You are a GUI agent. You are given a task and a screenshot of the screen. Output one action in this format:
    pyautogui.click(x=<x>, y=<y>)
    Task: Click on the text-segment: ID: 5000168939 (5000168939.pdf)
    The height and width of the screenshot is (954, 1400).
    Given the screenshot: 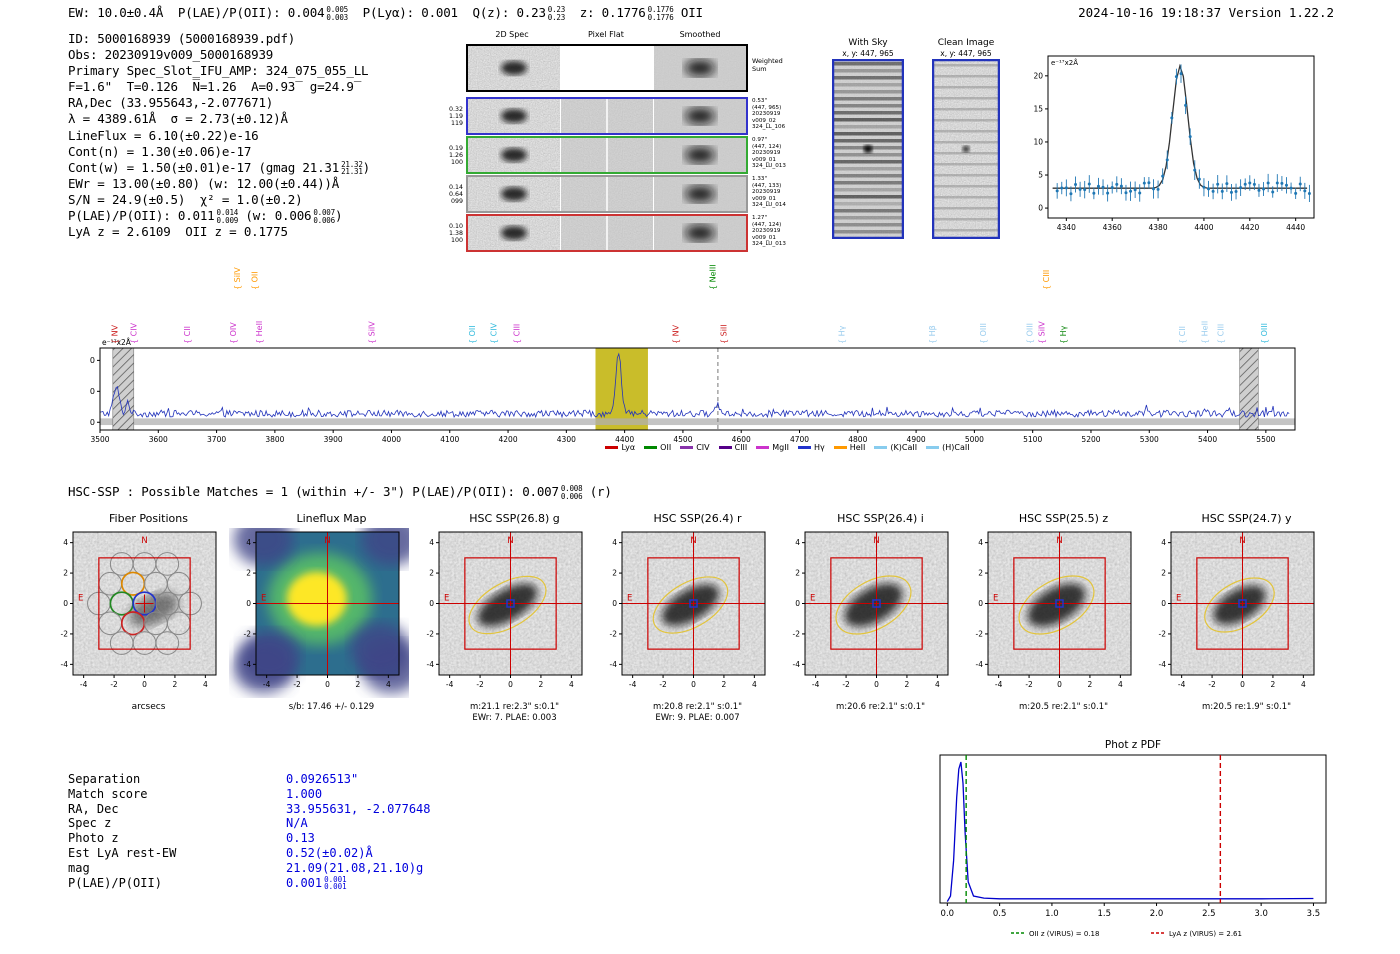 What is the action you would take?
    pyautogui.click(x=182, y=38)
    